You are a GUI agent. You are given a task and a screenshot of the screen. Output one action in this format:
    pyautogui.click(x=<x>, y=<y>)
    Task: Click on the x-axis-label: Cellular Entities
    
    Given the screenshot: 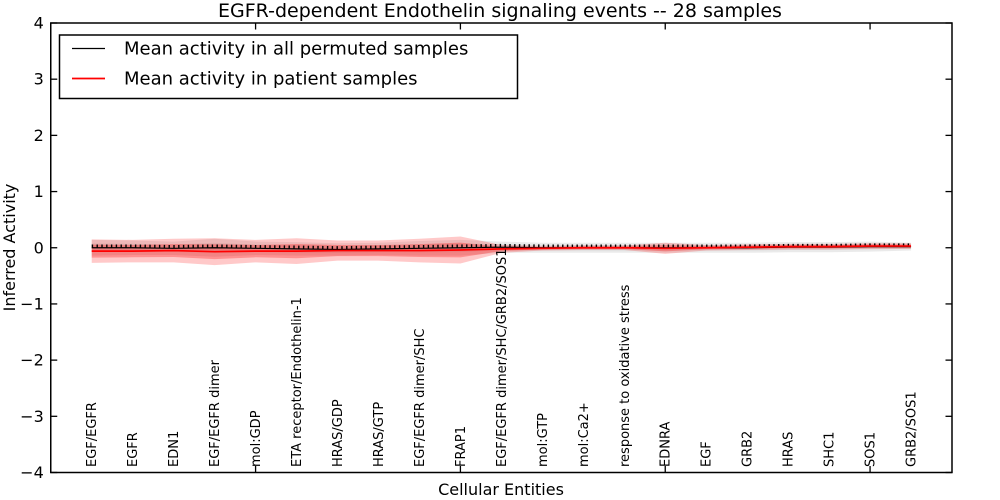 What is the action you would take?
    pyautogui.click(x=501, y=489)
    